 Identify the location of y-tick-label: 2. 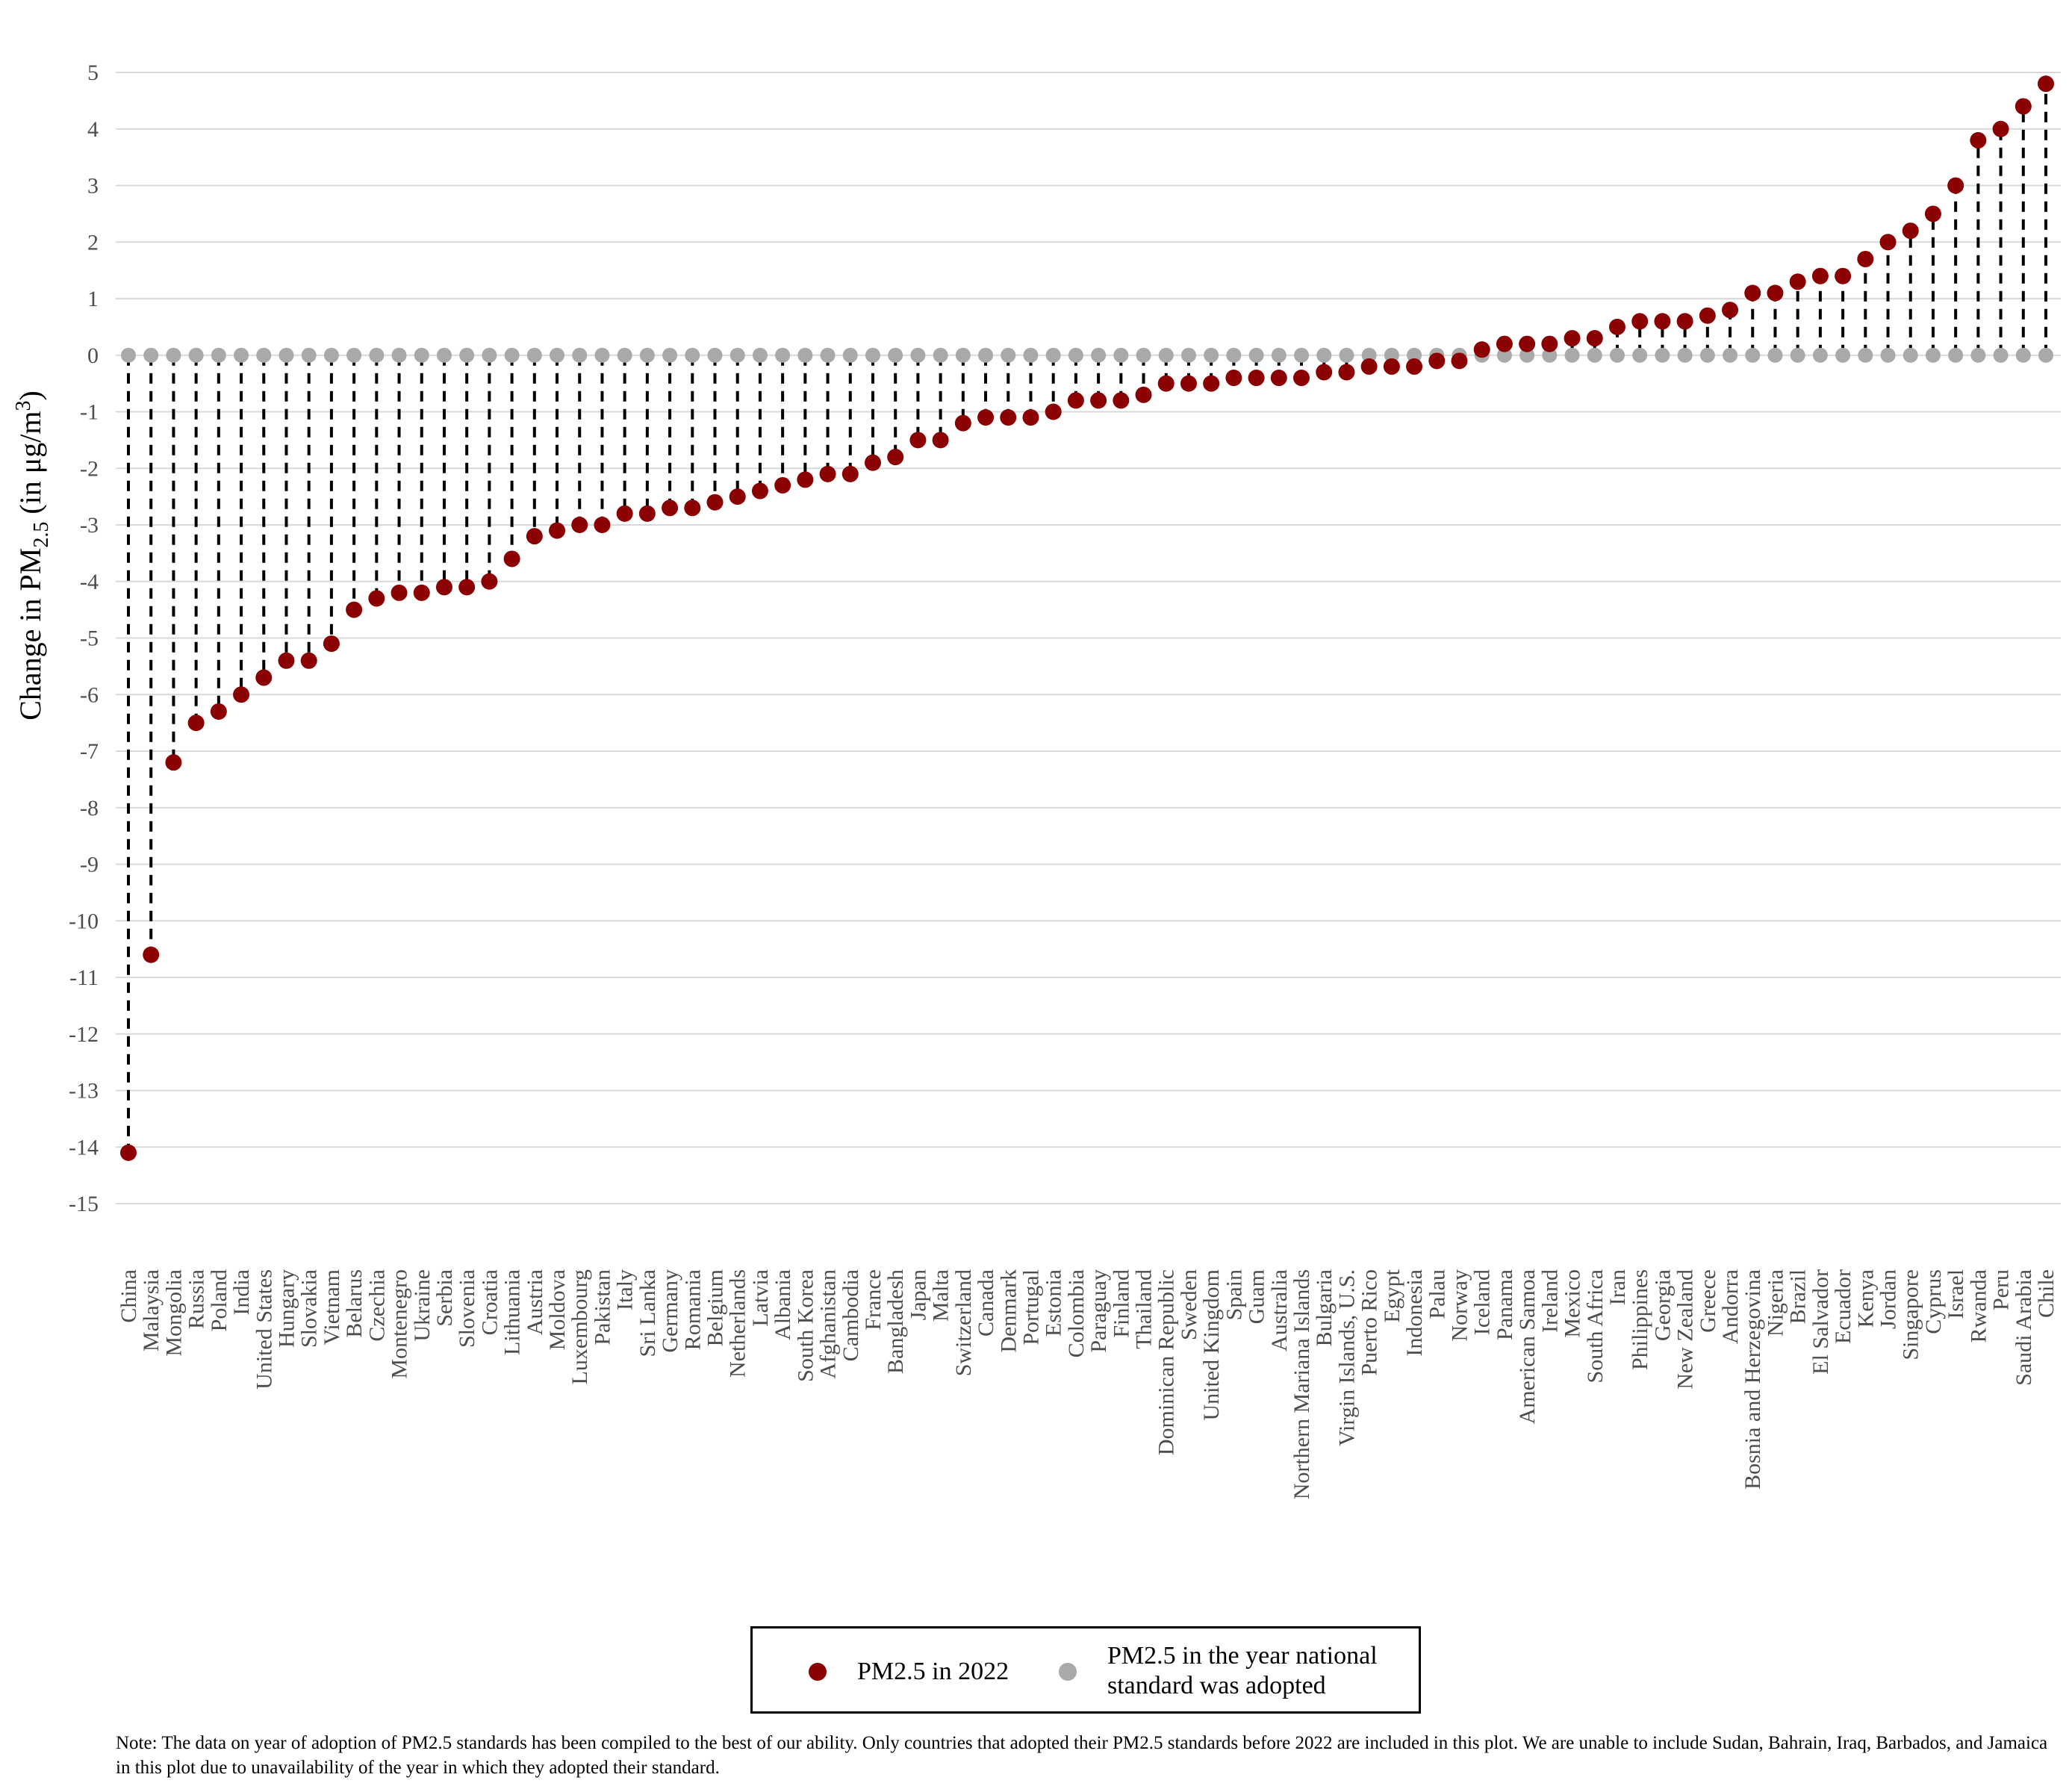
(93, 242).